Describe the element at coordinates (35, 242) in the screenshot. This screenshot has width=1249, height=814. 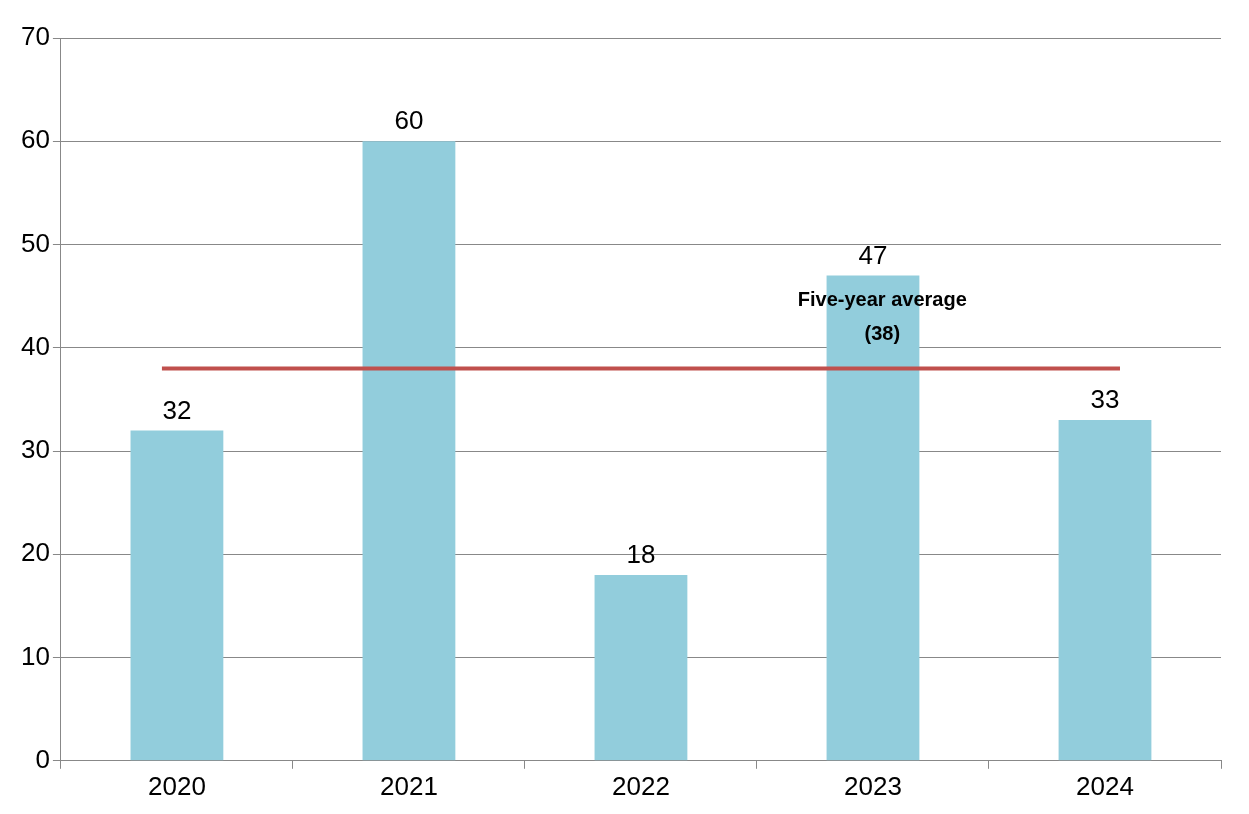
I see `y-tick-label: 50` at that location.